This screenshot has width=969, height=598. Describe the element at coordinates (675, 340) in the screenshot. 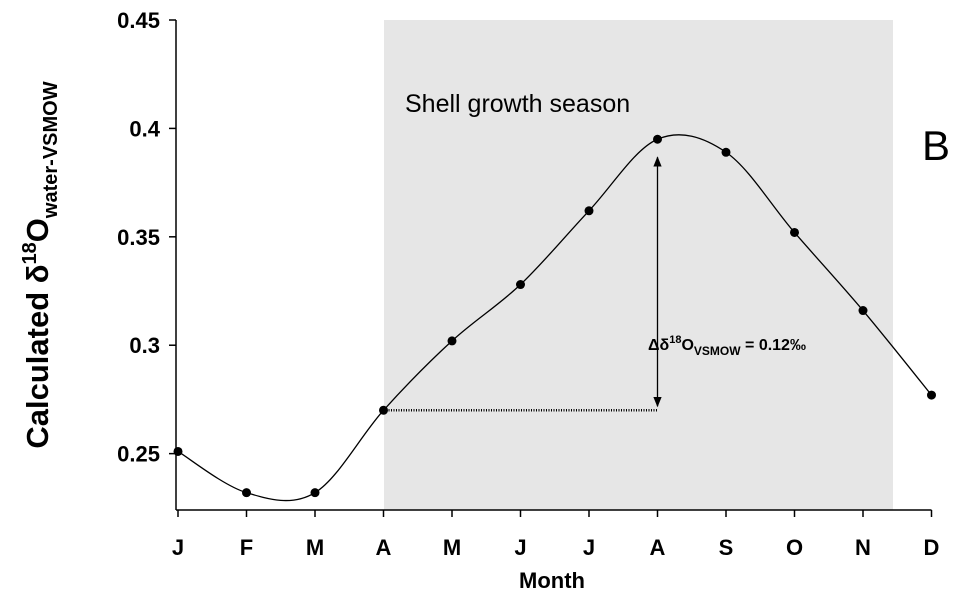

I see `annotation-part: 18` at that location.